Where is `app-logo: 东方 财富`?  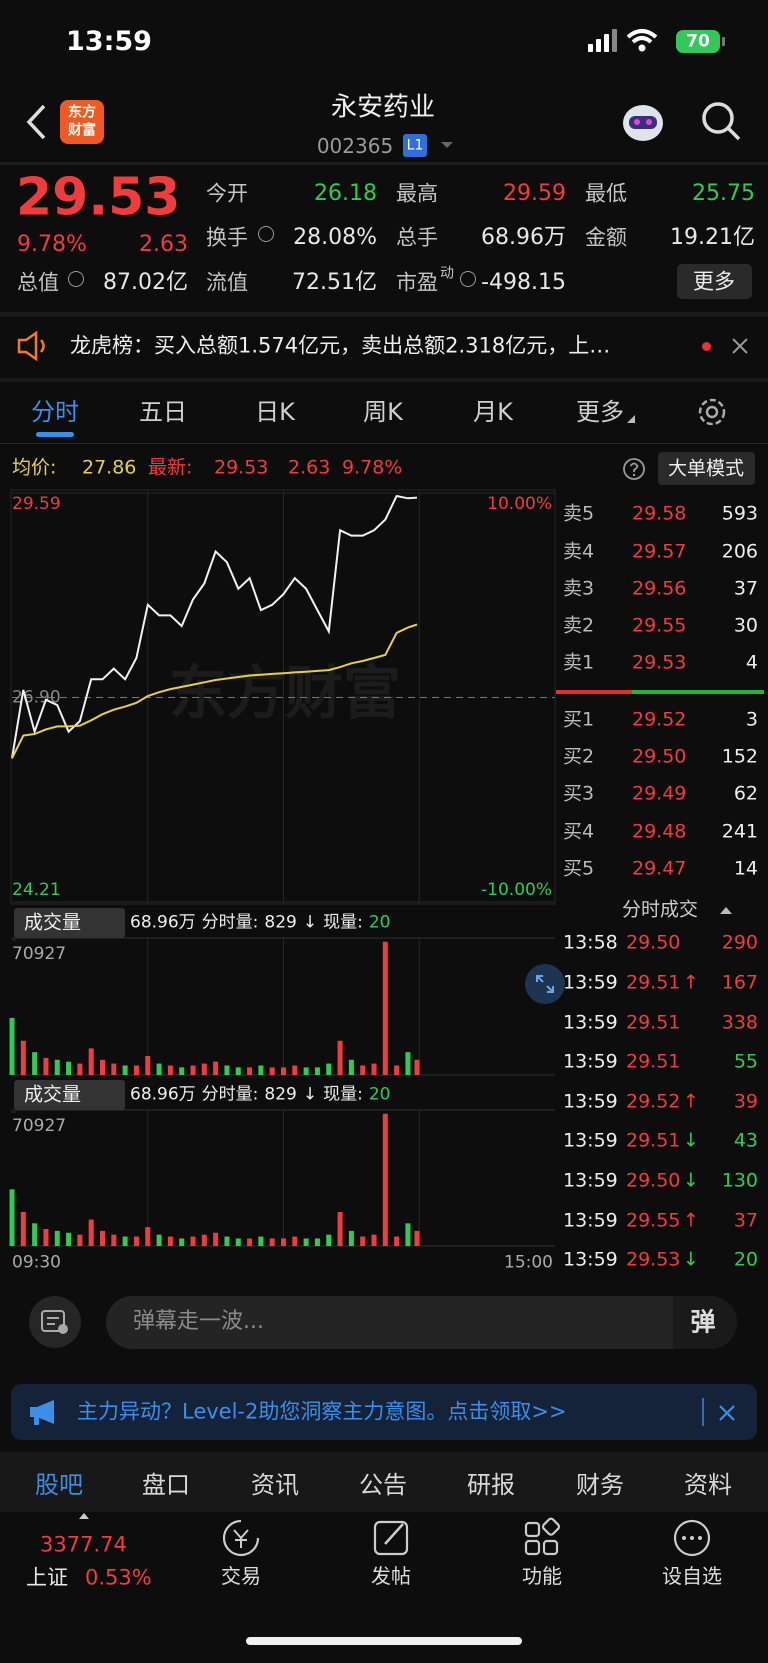
app-logo: 东方 财富 is located at coordinates (82, 122).